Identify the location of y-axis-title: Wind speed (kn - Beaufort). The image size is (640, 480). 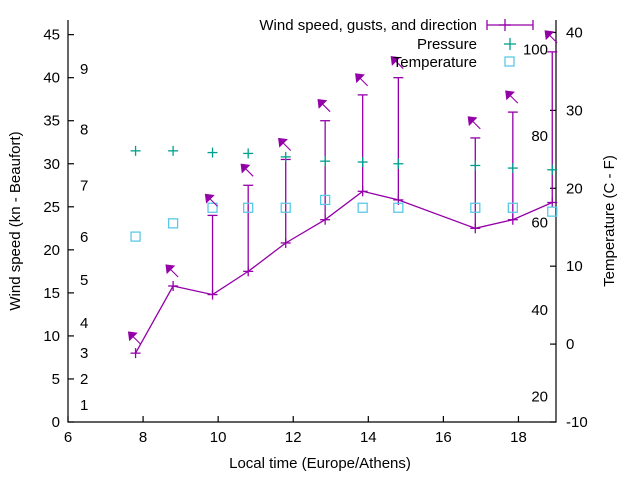
(15, 220).